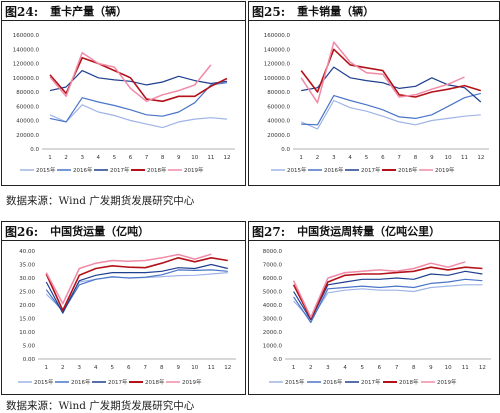  I want to click on panel-title-bar: 图24: 重卡产量（辆）, so click(123, 11).